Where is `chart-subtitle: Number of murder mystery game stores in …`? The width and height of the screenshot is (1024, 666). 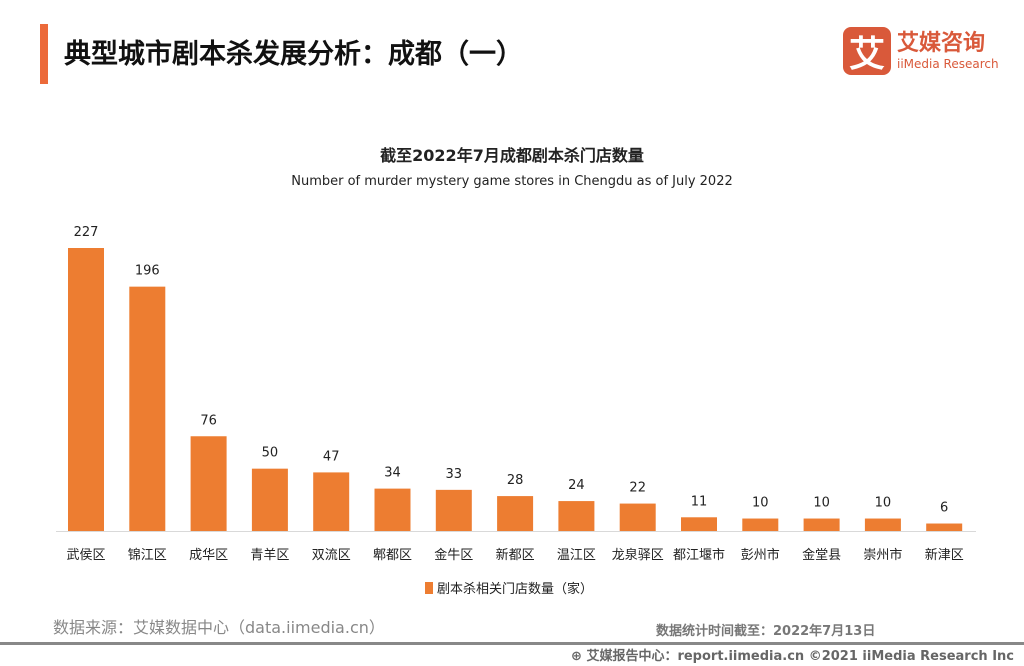
chart-subtitle: Number of murder mystery game stores in … is located at coordinates (512, 181).